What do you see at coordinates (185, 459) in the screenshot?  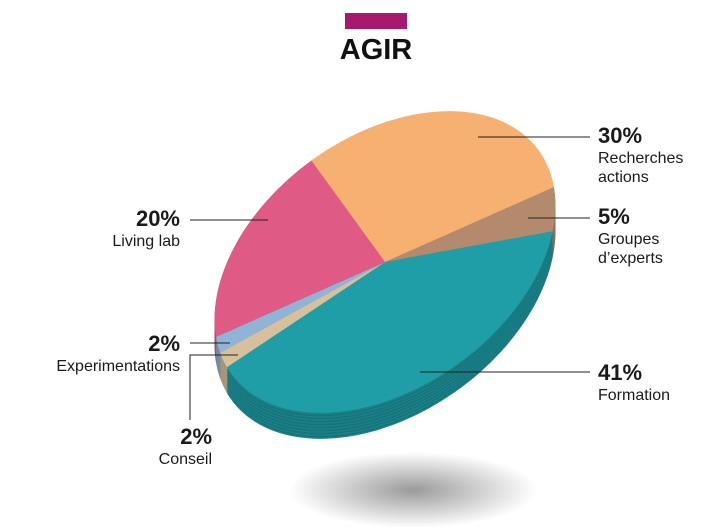 I see `category-label: Conseil` at bounding box center [185, 459].